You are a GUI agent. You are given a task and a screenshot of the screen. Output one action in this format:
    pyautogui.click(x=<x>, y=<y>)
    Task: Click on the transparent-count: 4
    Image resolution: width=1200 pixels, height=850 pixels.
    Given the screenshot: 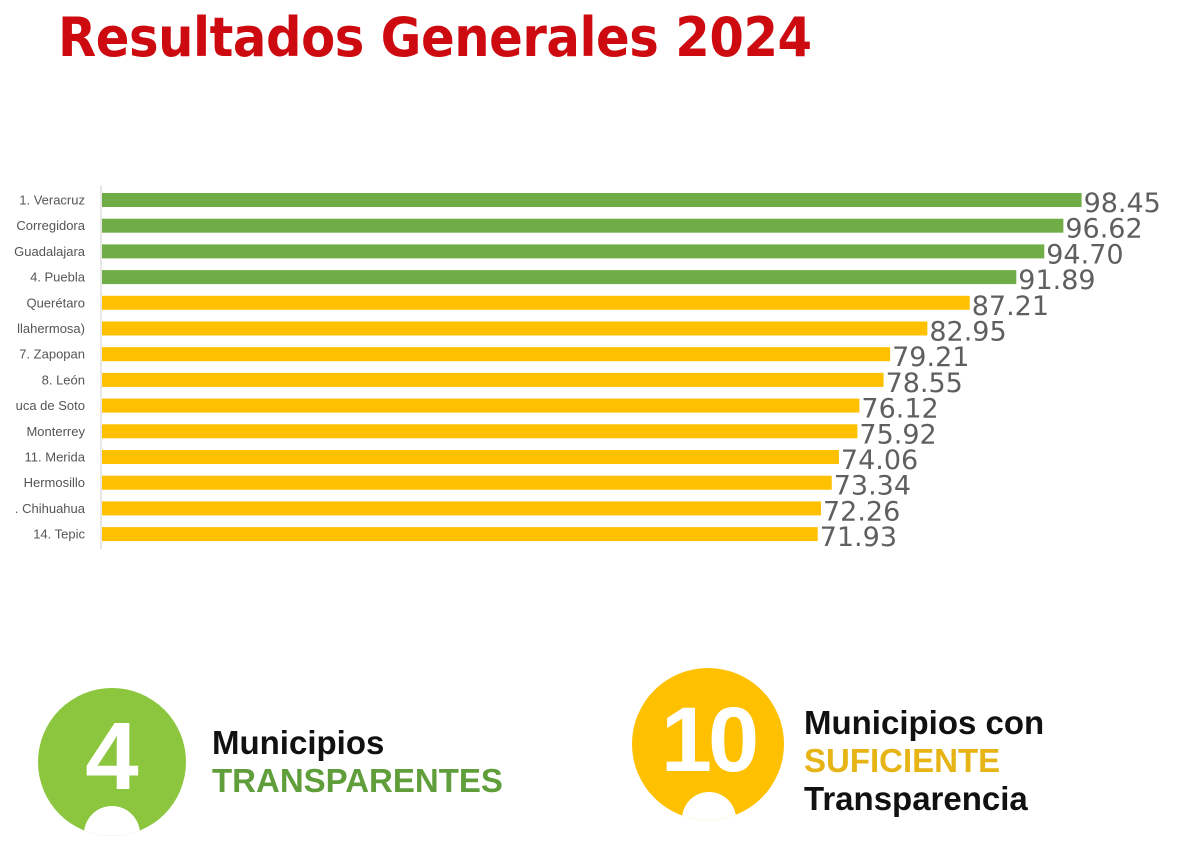 What is the action you would take?
    pyautogui.click(x=112, y=756)
    